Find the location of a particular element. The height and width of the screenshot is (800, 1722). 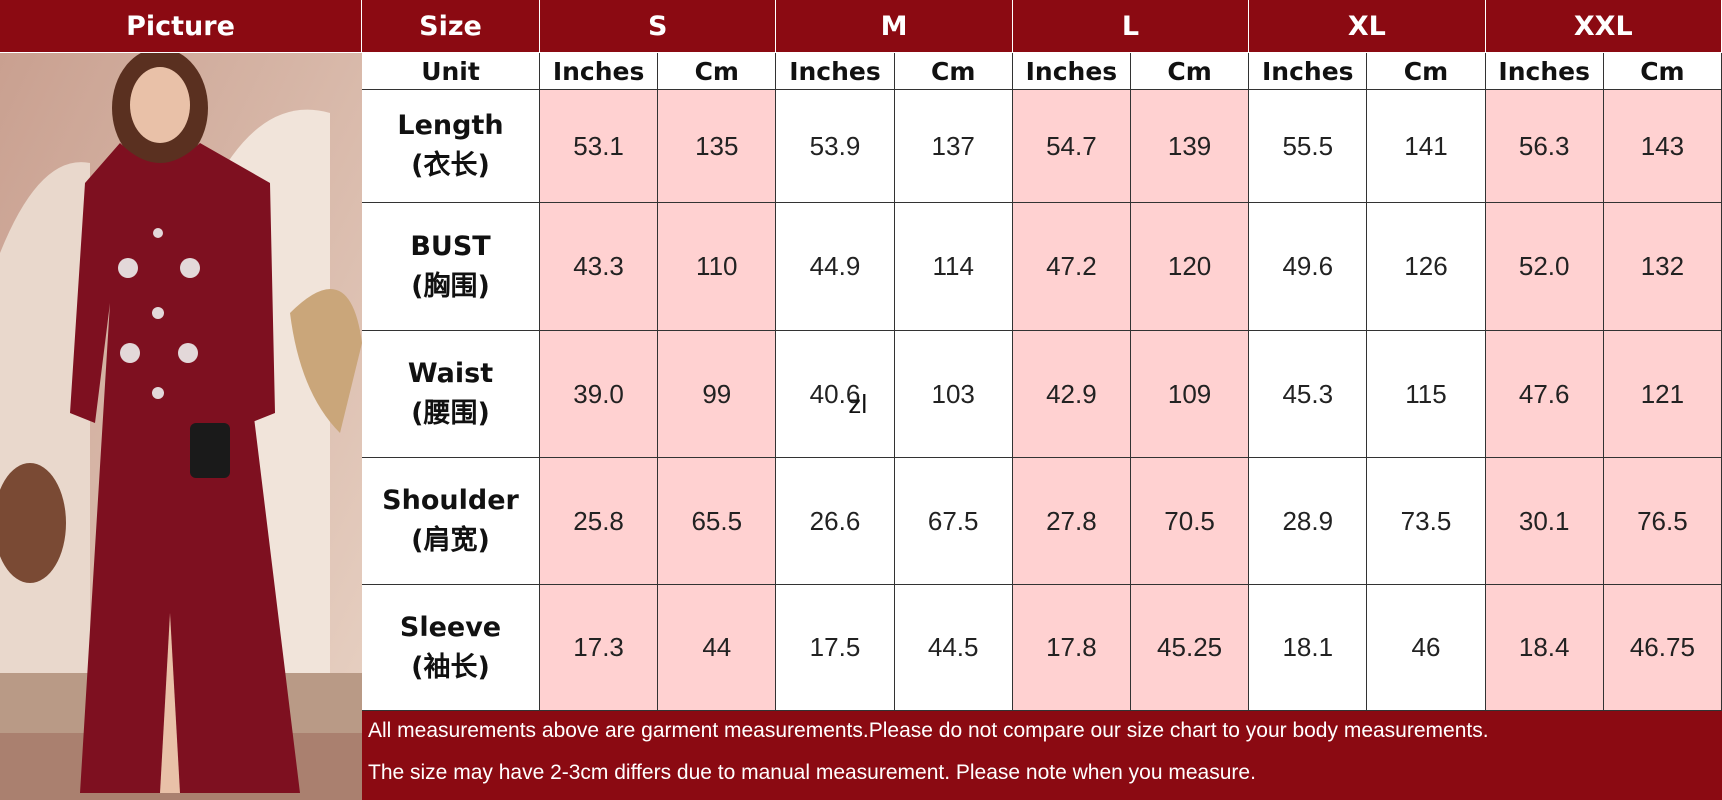

size-header: S is located at coordinates (658, 26).